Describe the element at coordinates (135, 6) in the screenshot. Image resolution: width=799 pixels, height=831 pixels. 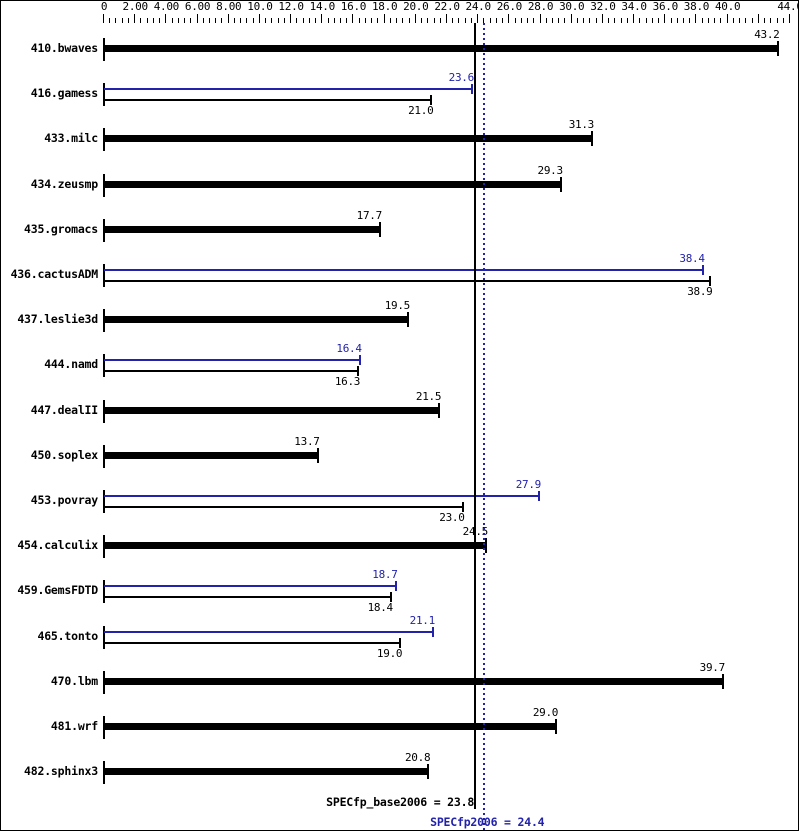
I see `x-axis-tick-label: 2.00` at that location.